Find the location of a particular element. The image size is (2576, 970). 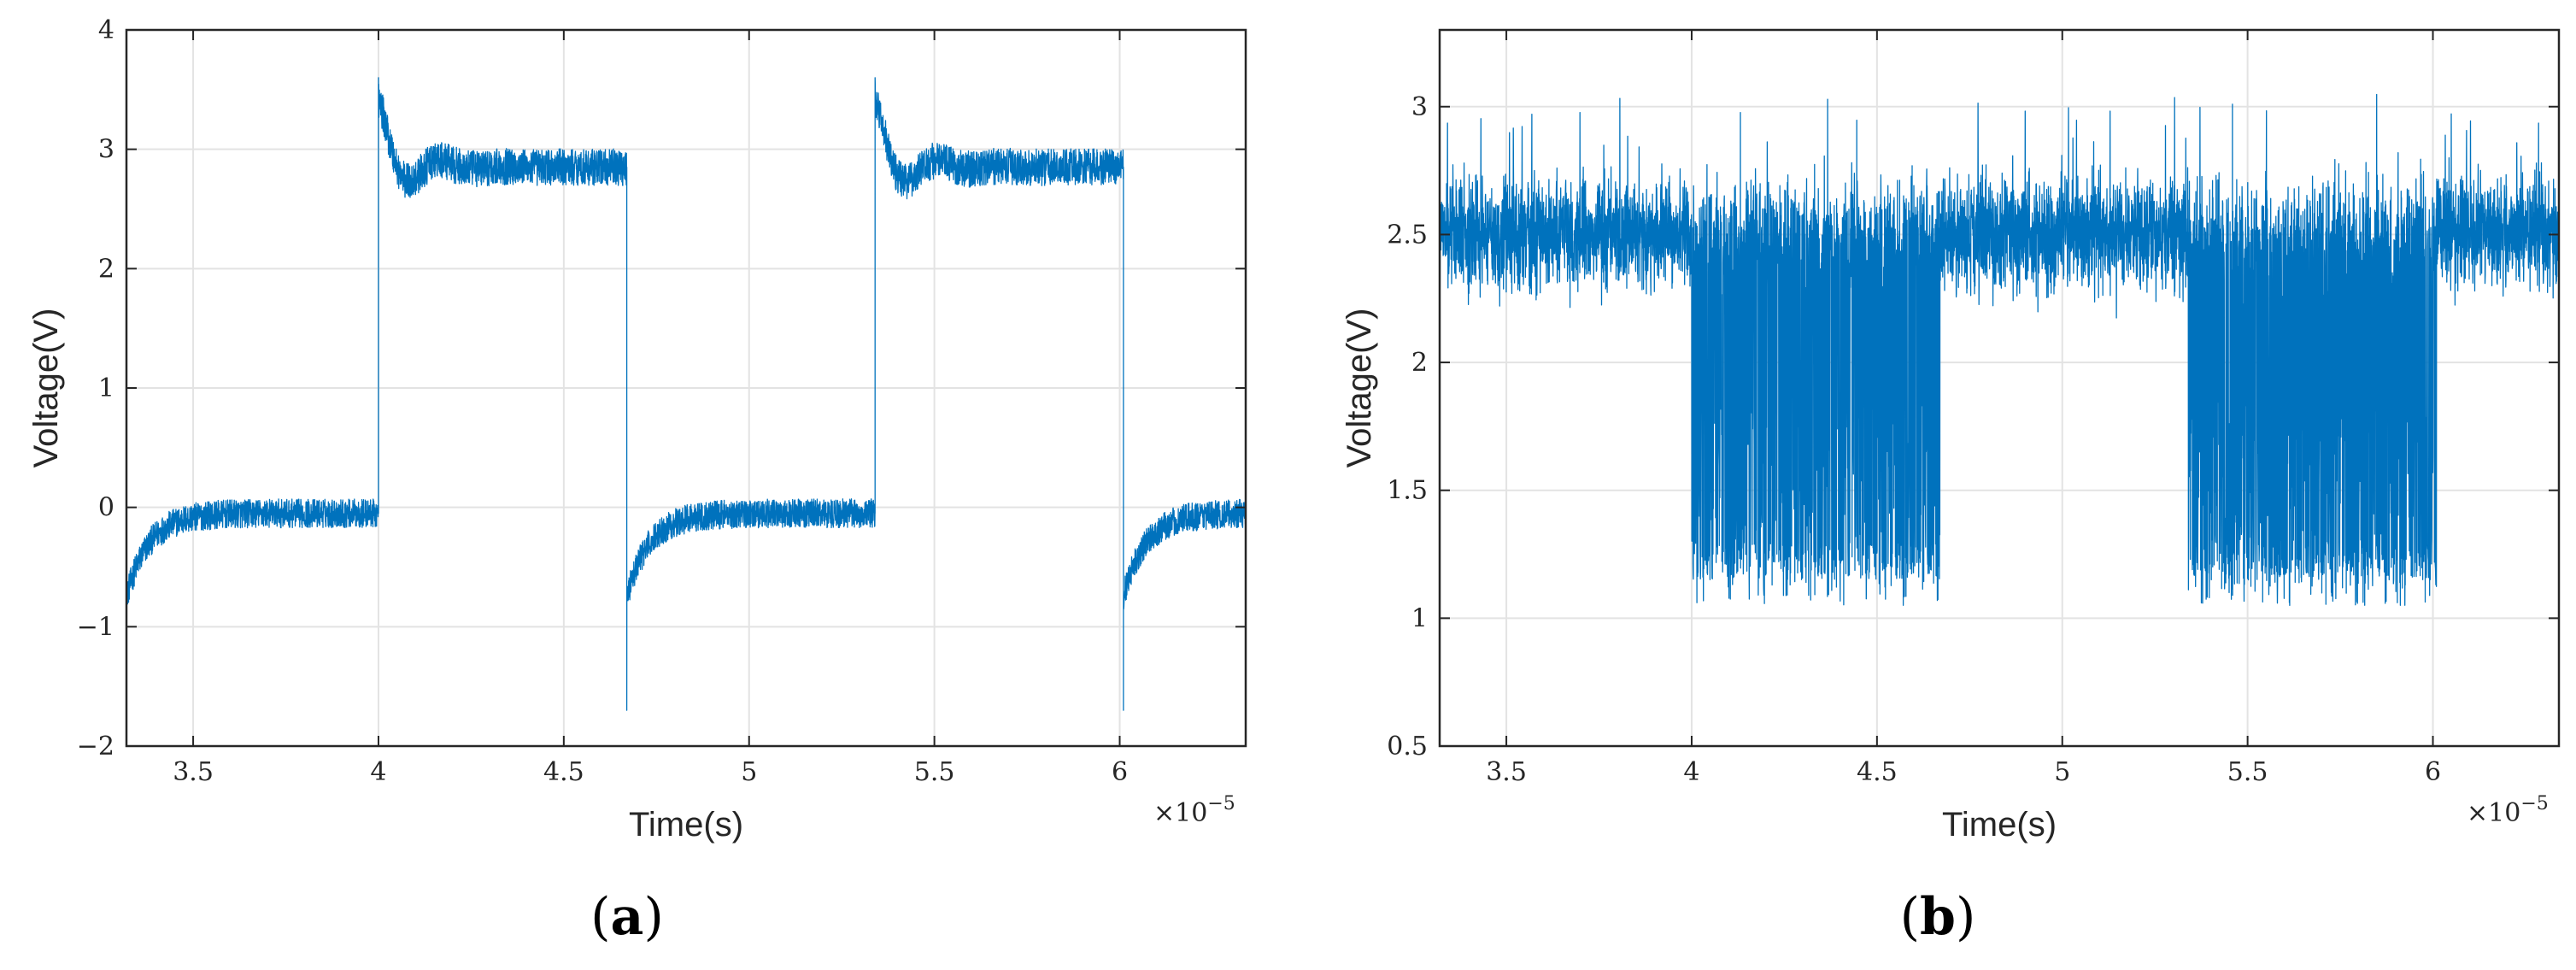

chart-b-xlabel: Time(s) is located at coordinates (1999, 825).